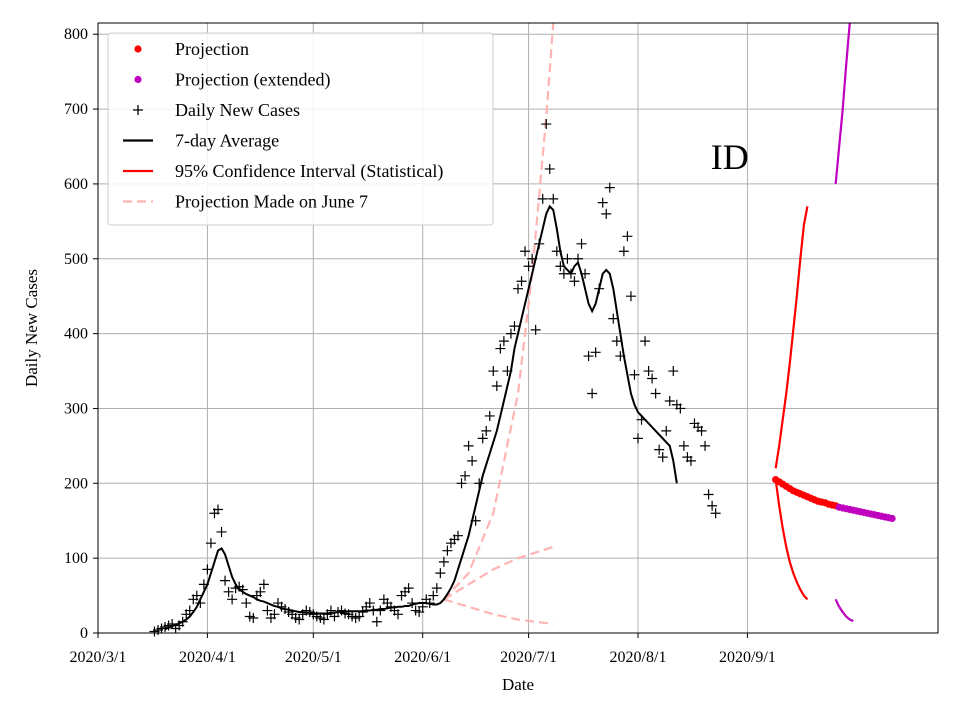  Describe the element at coordinates (207, 657) in the screenshot. I see `x-tick-label: 2020/4/1` at that location.